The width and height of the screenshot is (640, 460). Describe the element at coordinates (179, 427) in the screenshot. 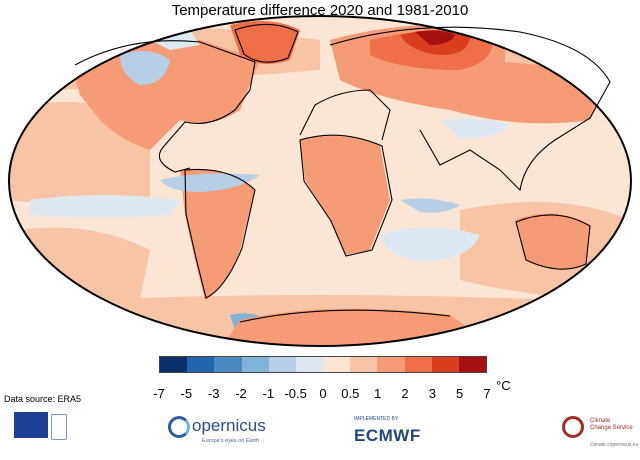

I see `copernicus-ring-icon` at that location.